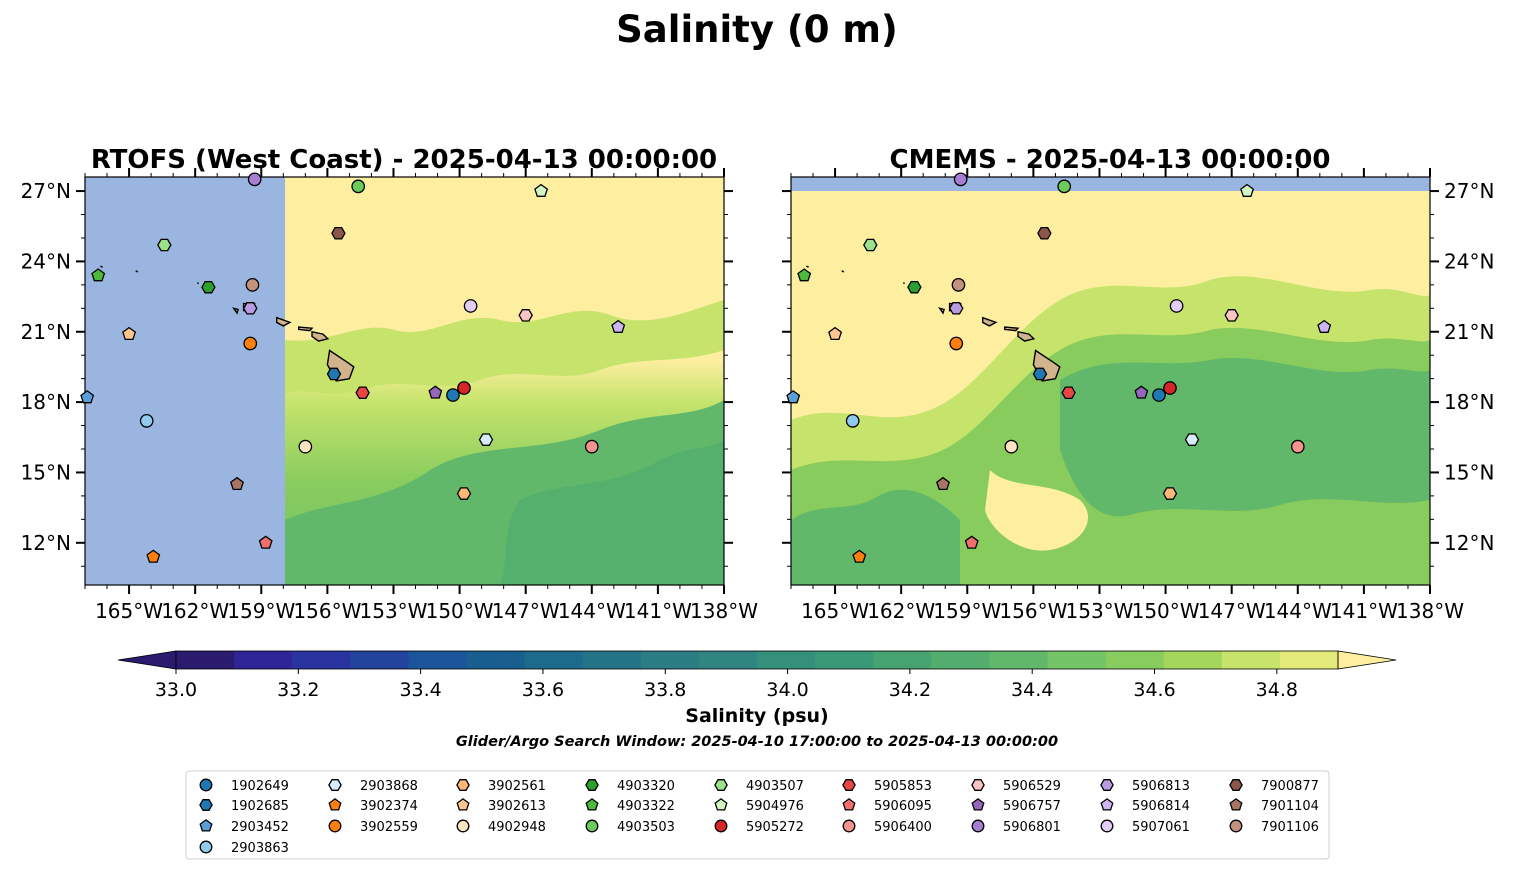 The width and height of the screenshot is (1514, 889). Describe the element at coordinates (835, 611) in the screenshot. I see `lon-tick-label: 165°W` at that location.